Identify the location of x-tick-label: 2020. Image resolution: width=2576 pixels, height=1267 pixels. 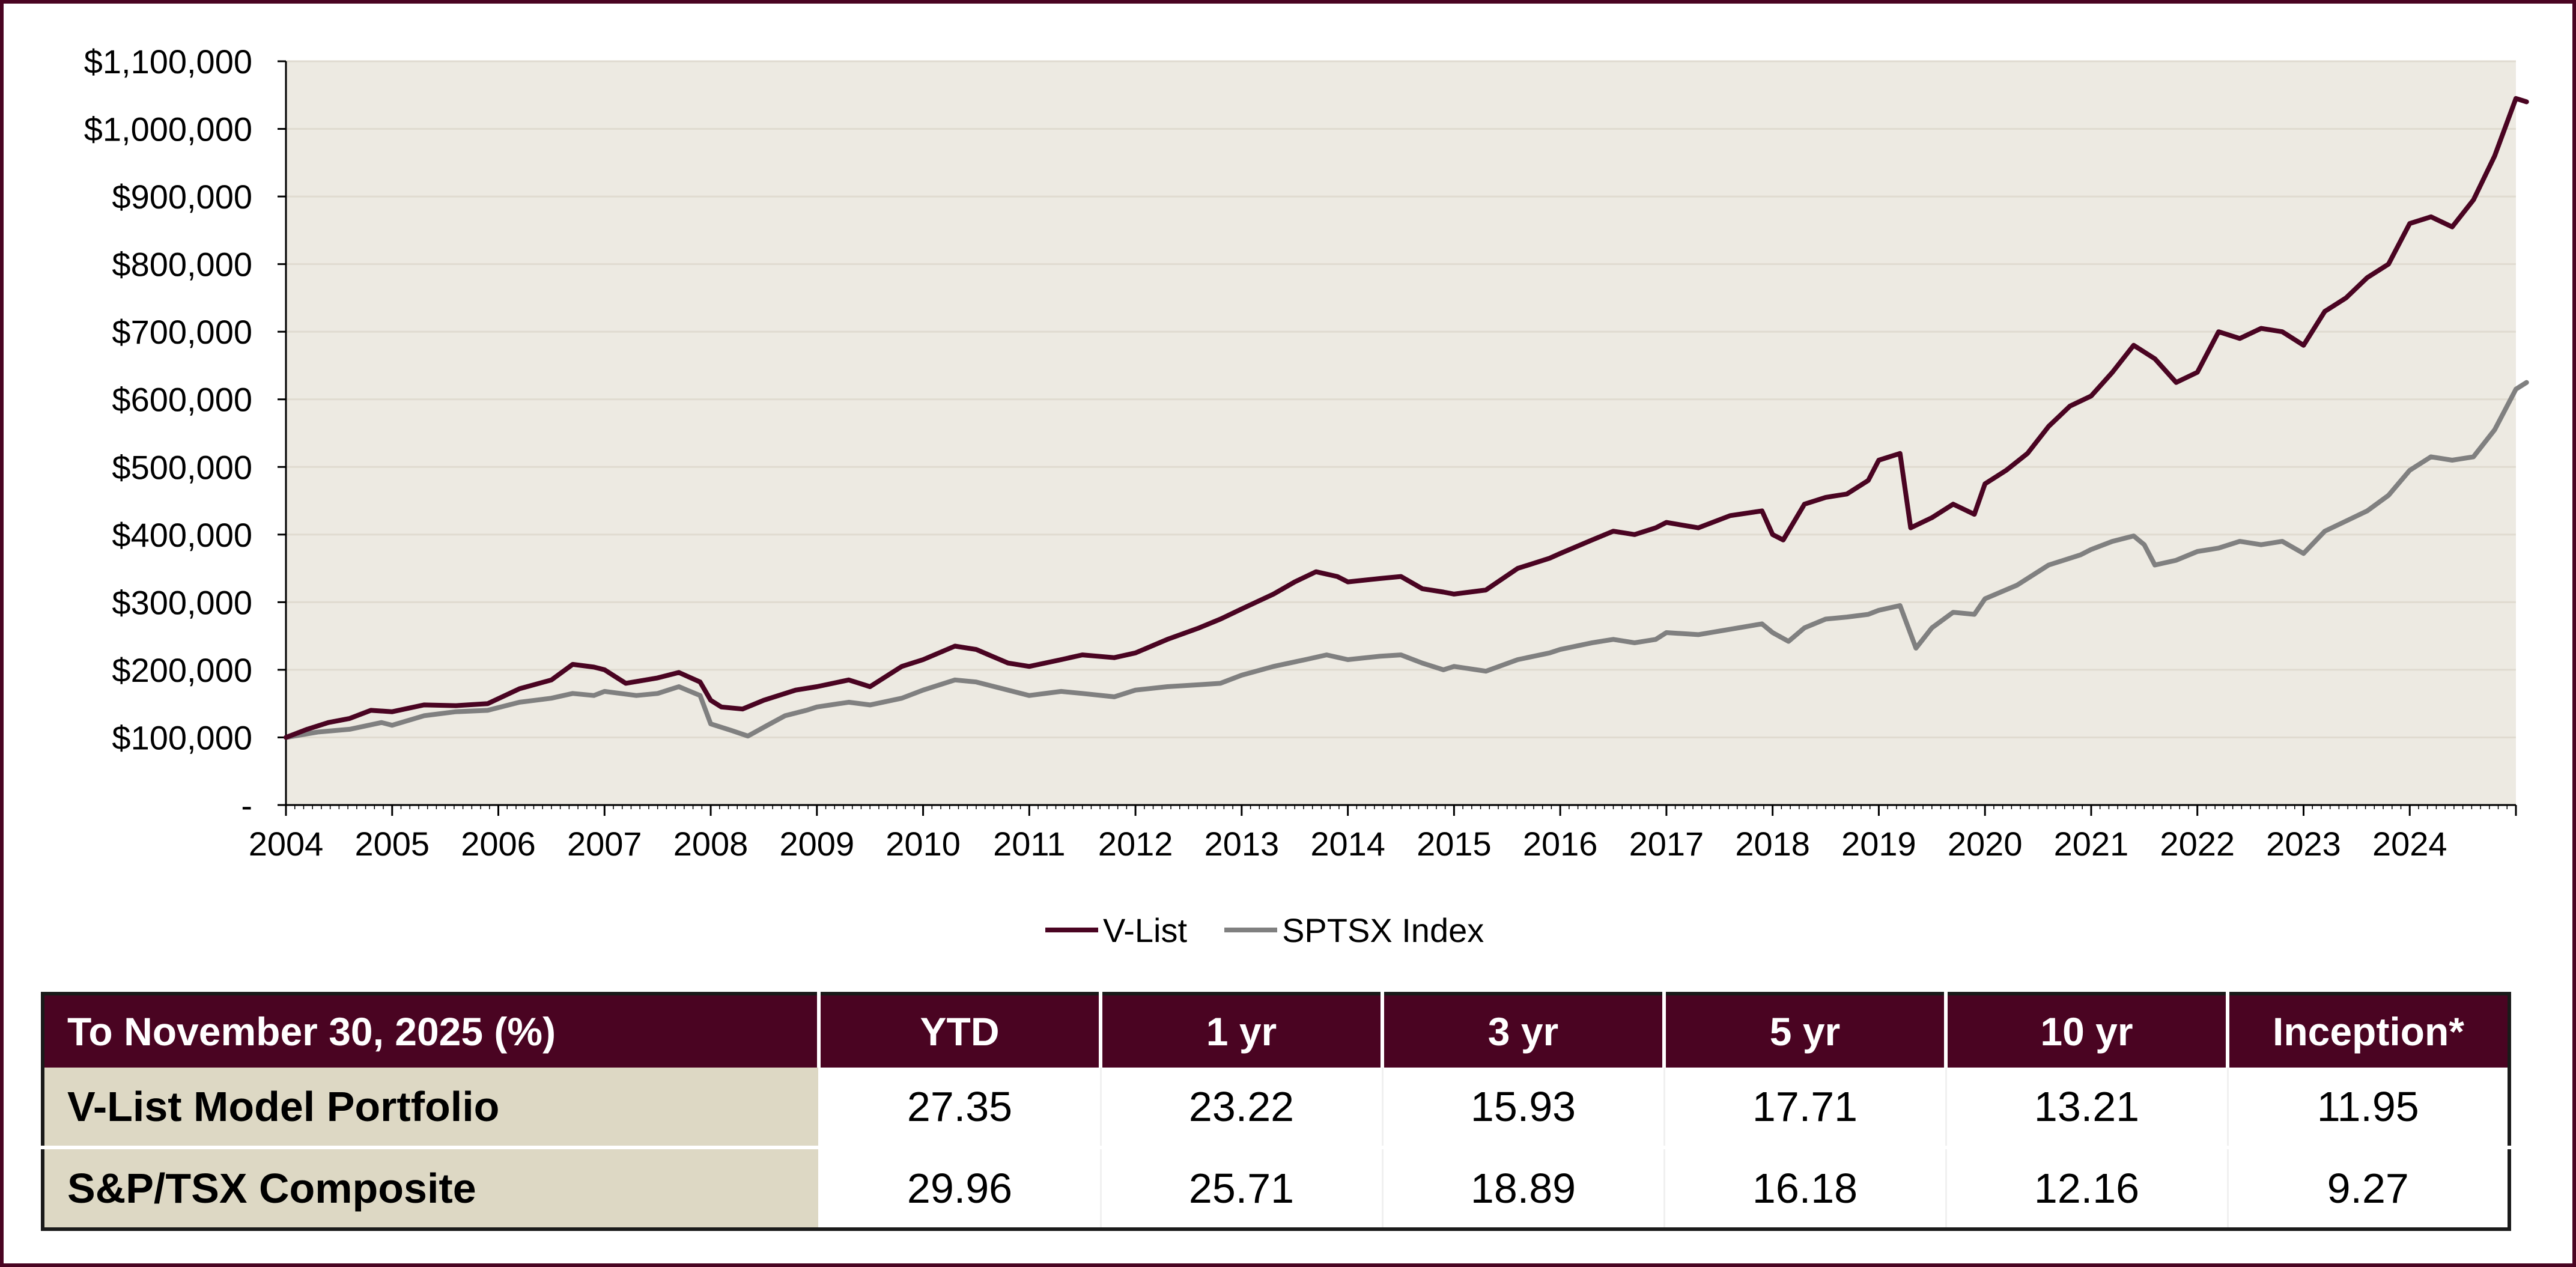
(1985, 844).